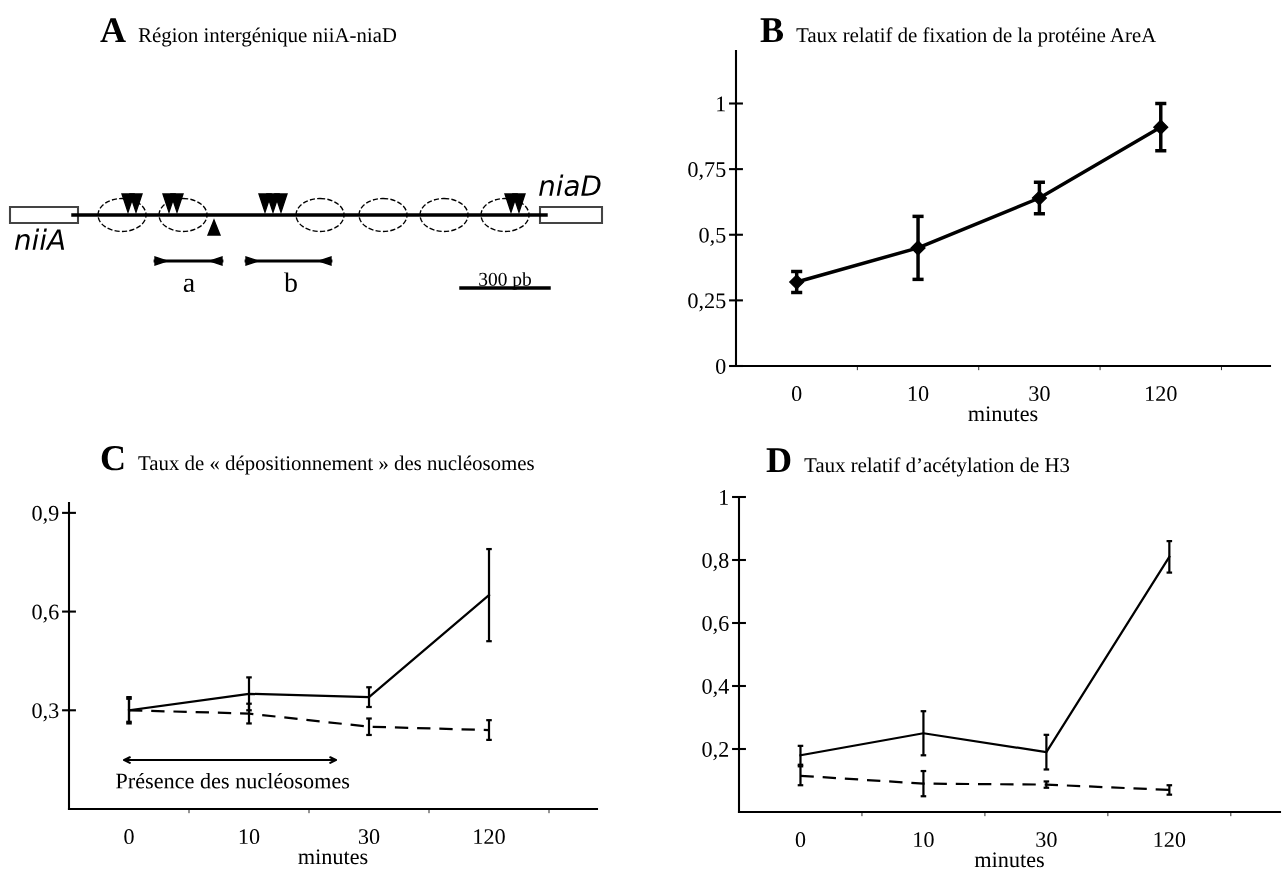 This screenshot has height=886, width=1285. I want to click on y-tick-label: 0,2, so click(715, 751).